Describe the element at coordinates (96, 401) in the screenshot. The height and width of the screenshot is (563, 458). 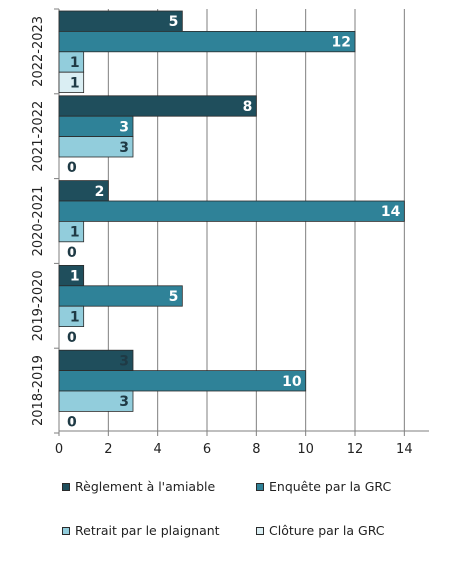
I see `bar-2018-2019-s2` at that location.